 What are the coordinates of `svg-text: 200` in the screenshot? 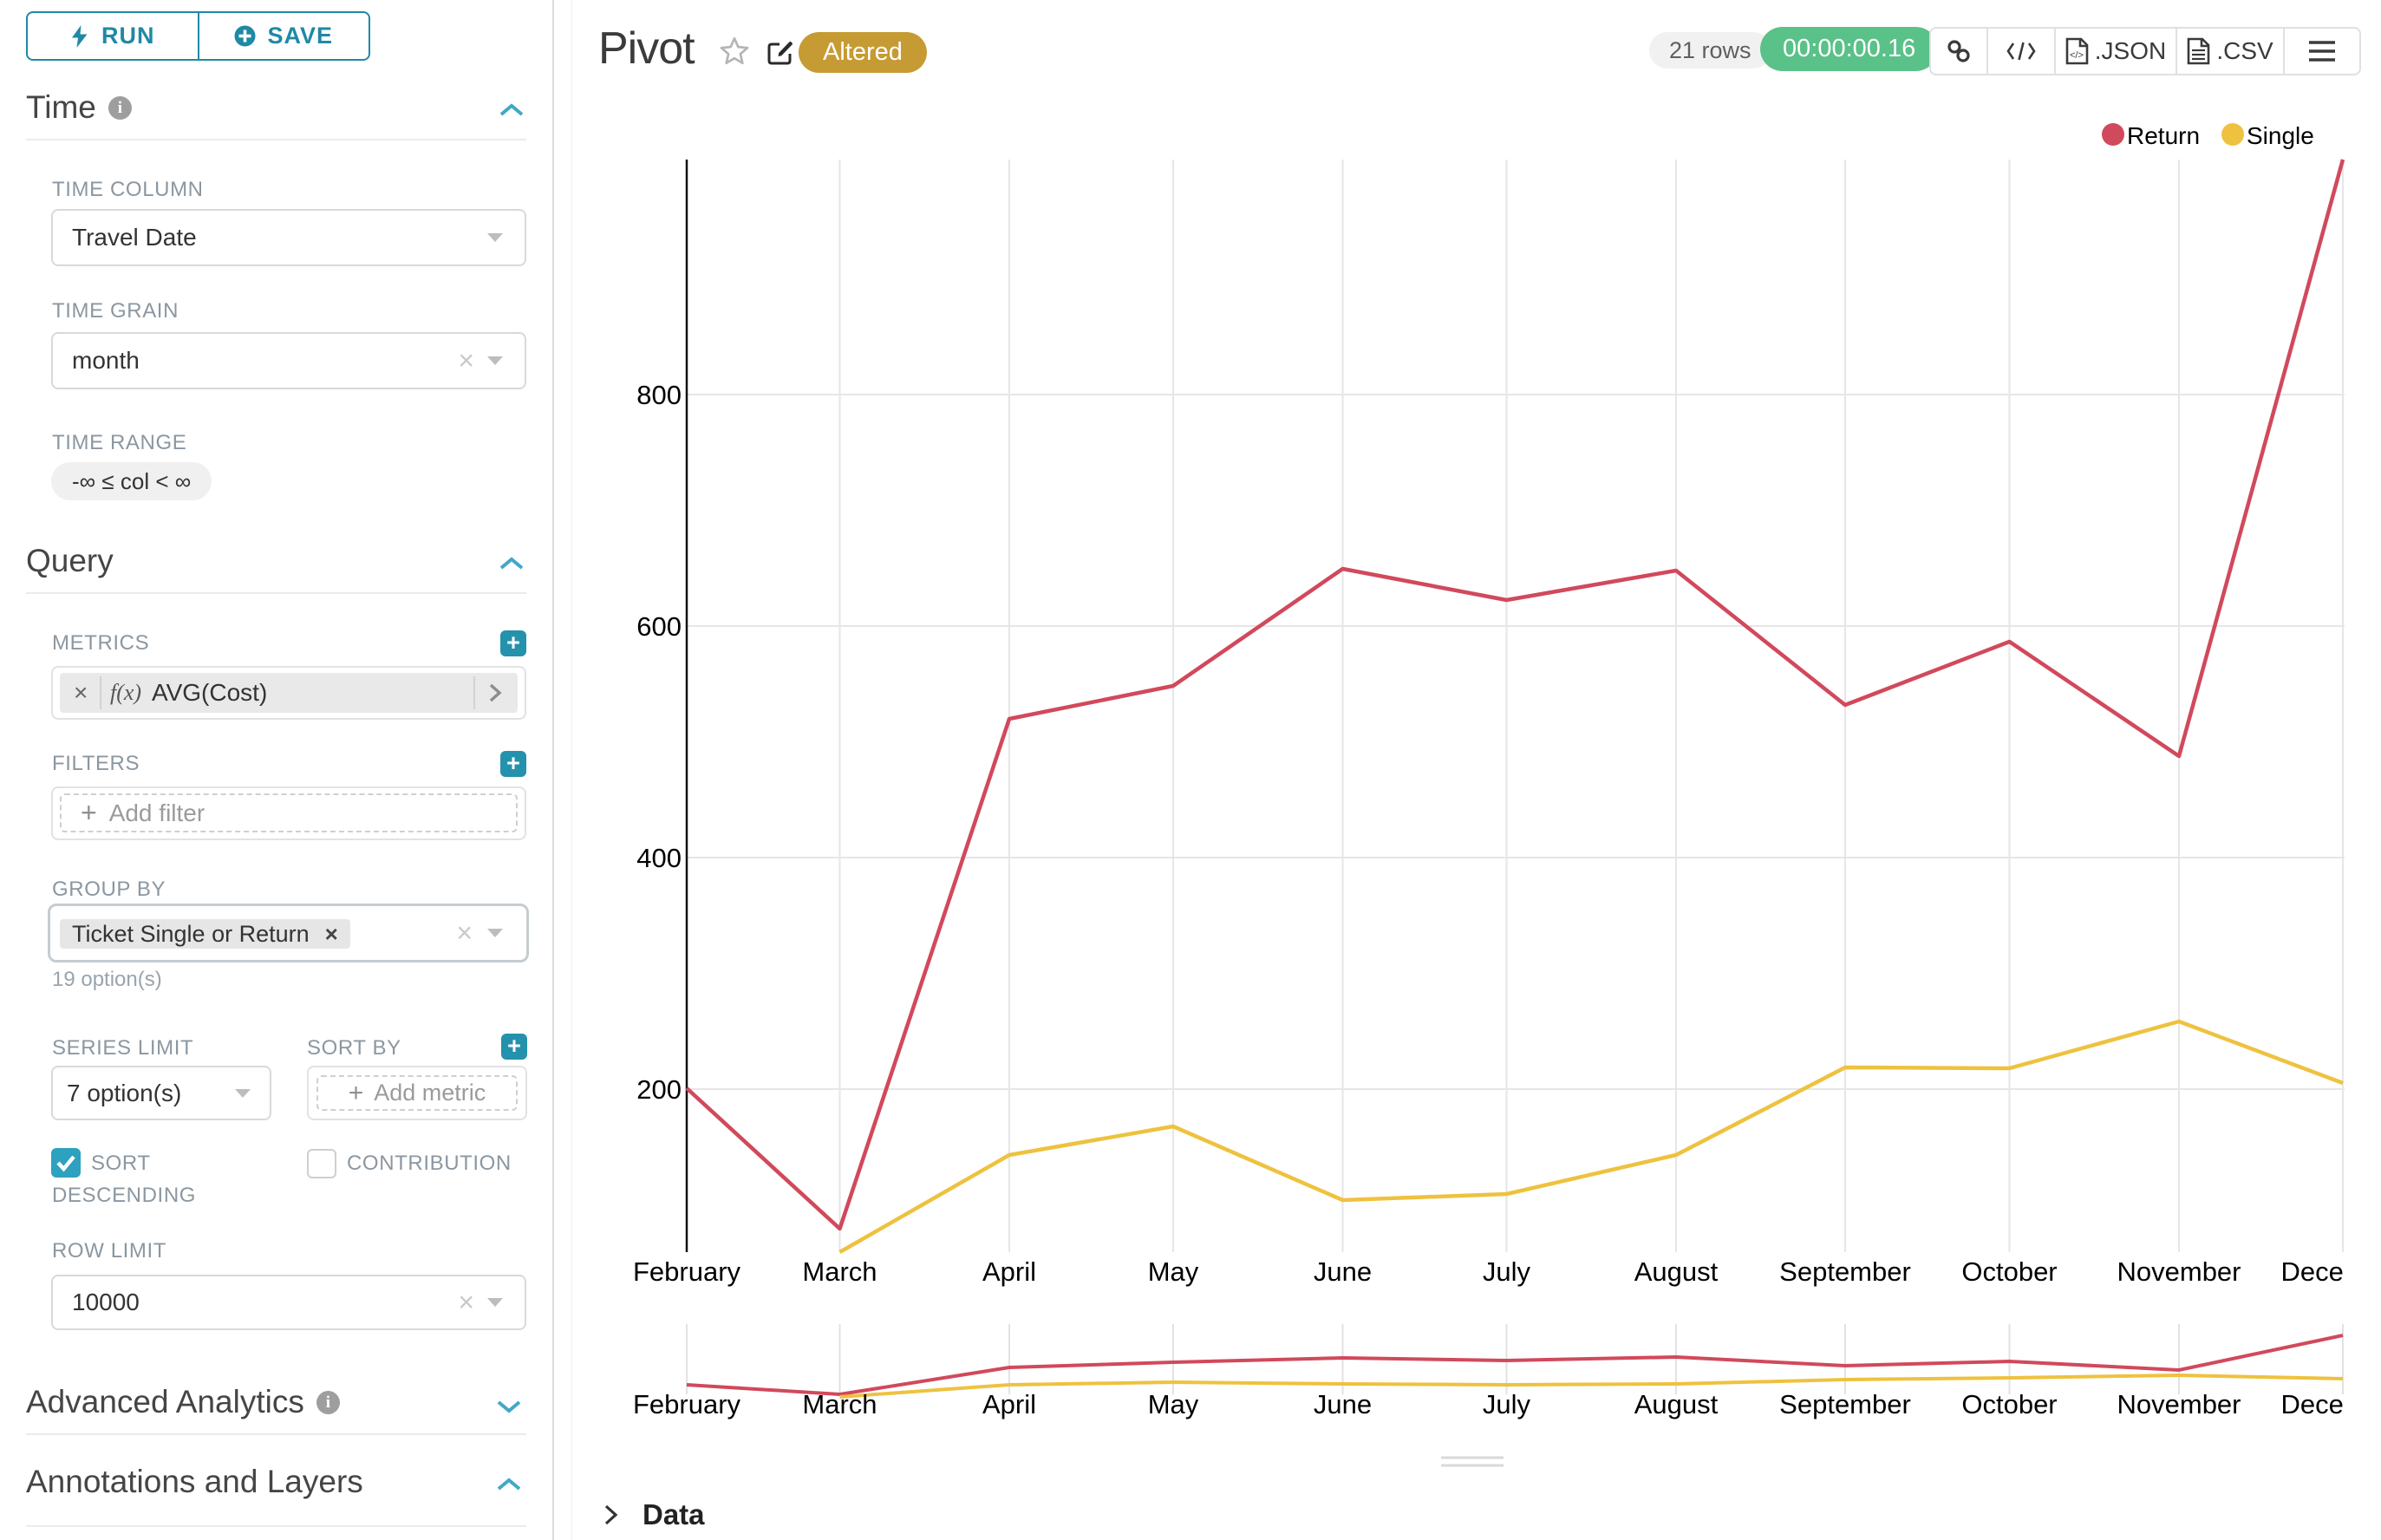 It's located at (659, 1089).